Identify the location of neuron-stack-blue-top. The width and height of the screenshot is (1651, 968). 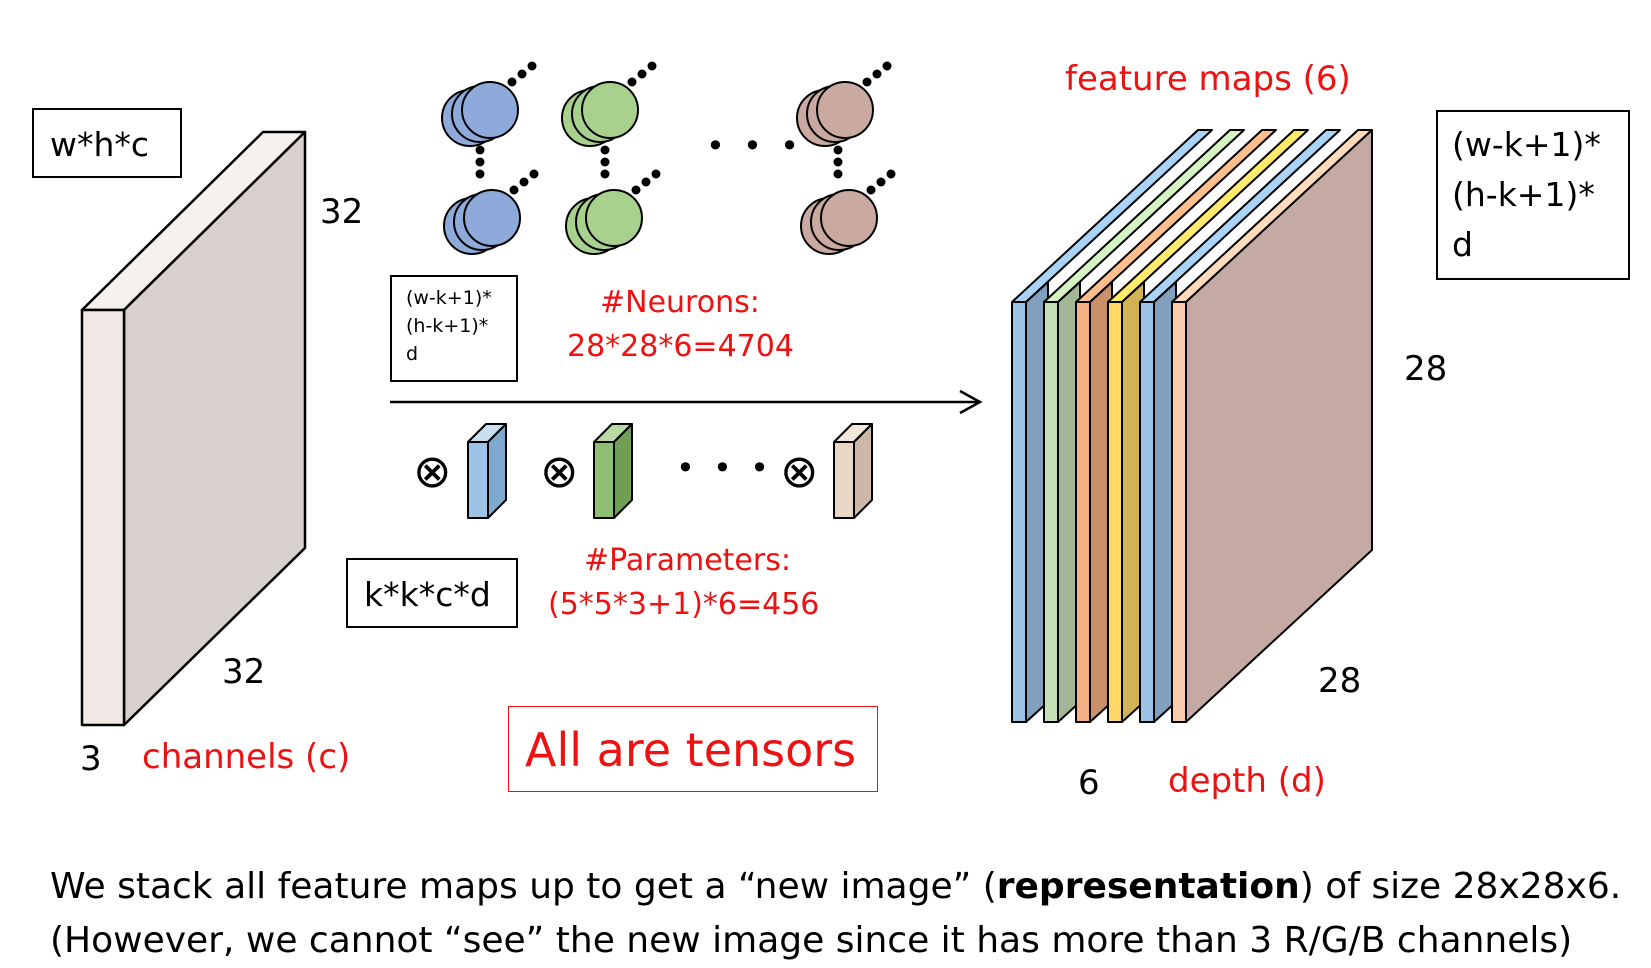
(489, 104).